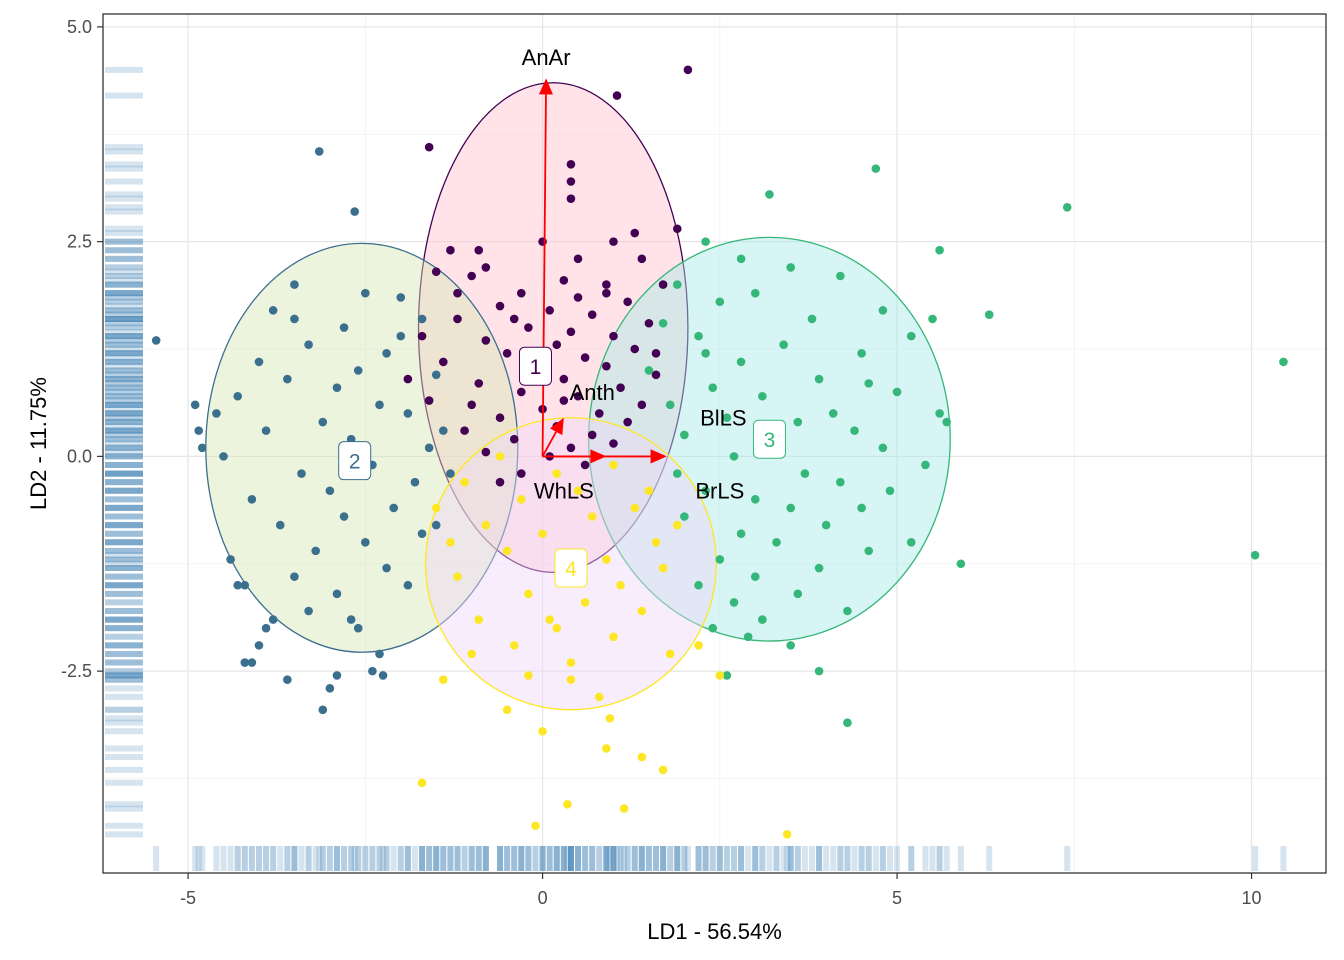 This screenshot has width=1344, height=960. I want to click on arrowhead-Anth, so click(556, 426).